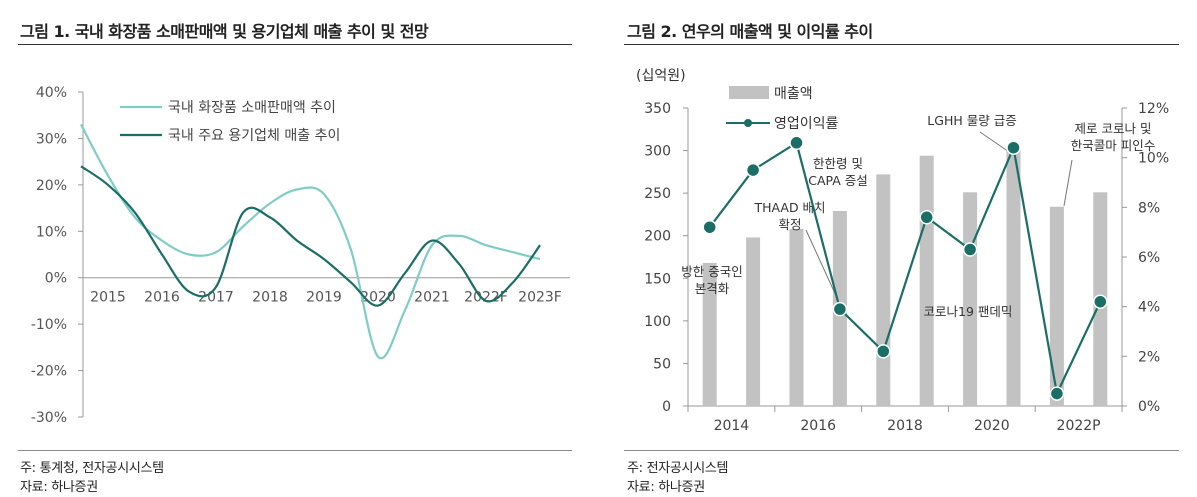  I want to click on series-line-container-makers, so click(310, 236).